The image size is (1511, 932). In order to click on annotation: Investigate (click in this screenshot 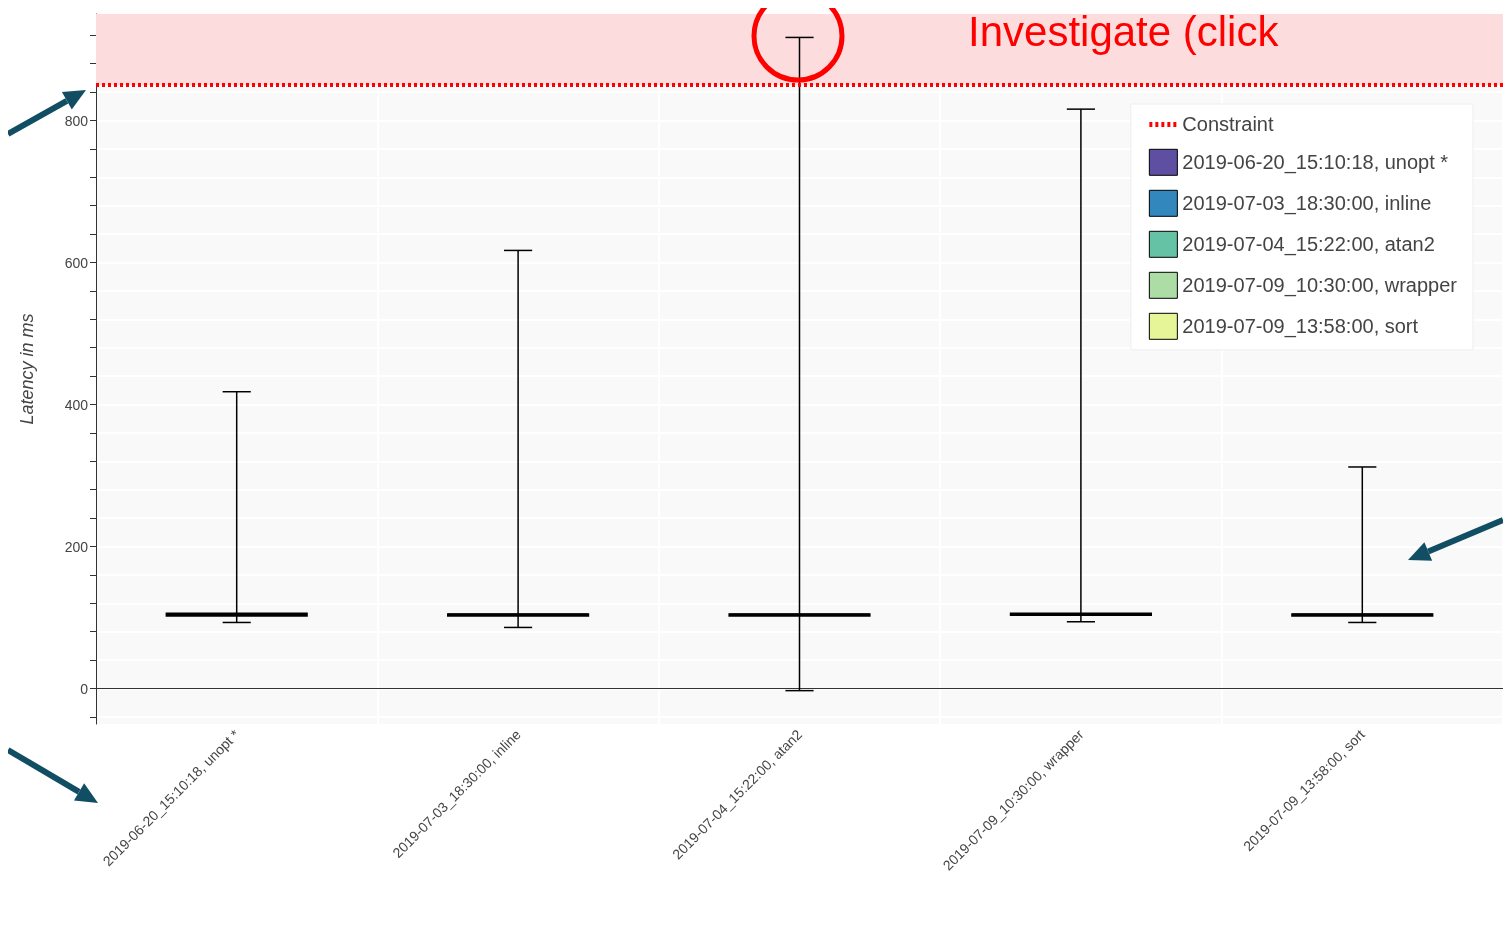, I will do `click(1124, 31)`.